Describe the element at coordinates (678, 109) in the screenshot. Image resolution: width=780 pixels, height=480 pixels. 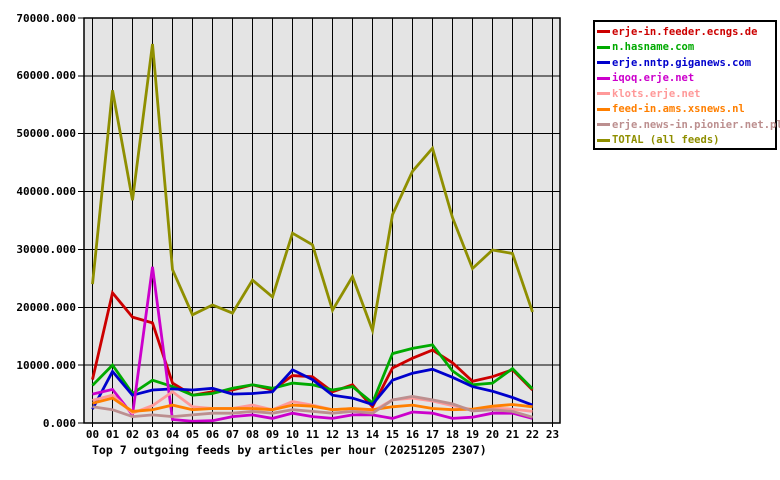
I see `legend-label: feed-in.ams.xsnews.nl` at that location.